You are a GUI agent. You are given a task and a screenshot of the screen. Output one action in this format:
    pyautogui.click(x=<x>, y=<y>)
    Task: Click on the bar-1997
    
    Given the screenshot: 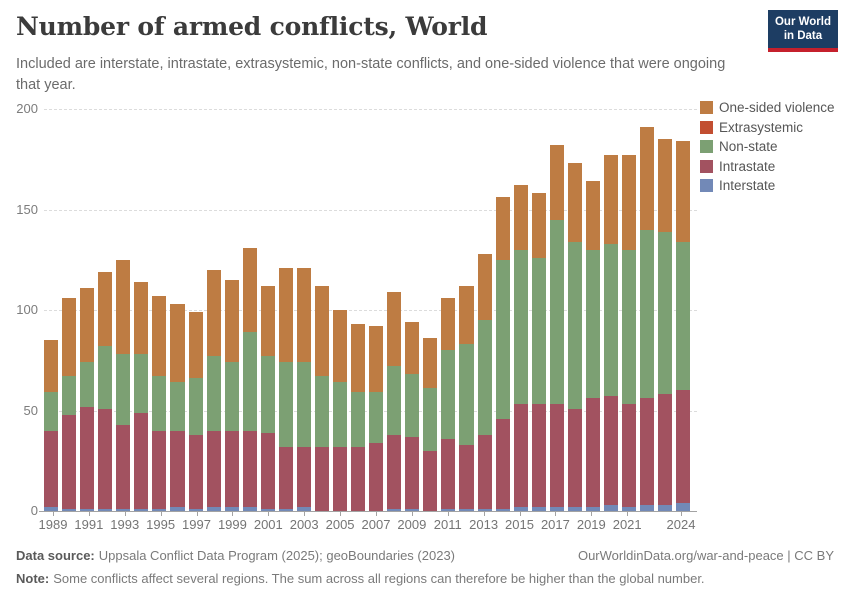 What is the action you would take?
    pyautogui.click(x=195, y=310)
    